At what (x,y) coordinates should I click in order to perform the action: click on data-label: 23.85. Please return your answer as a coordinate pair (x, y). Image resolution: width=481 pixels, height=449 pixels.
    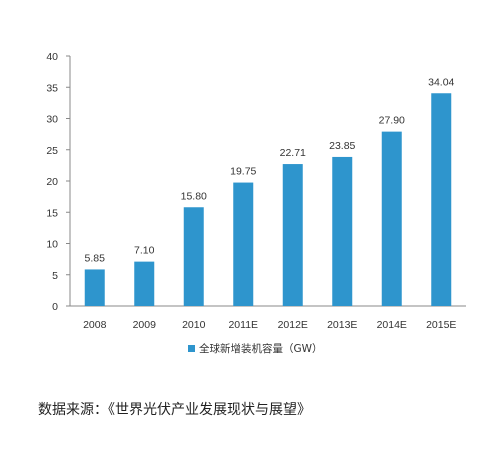
    Looking at the image, I should click on (342, 146).